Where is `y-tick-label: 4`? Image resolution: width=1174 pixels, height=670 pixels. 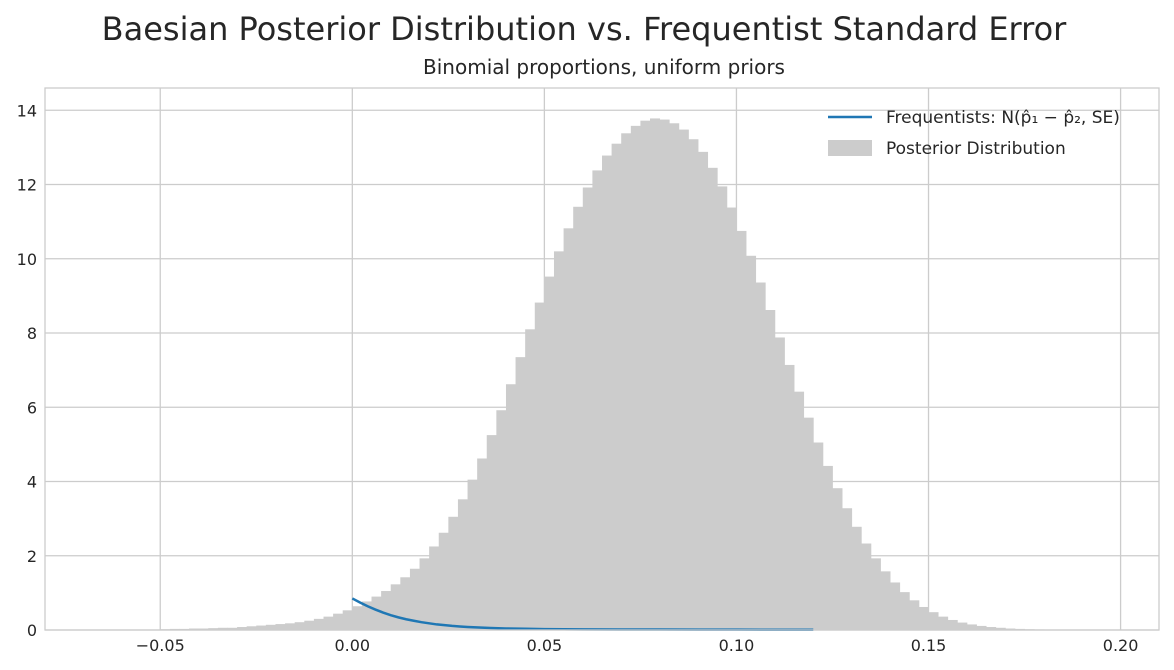
y-tick-label: 4 is located at coordinates (32, 482).